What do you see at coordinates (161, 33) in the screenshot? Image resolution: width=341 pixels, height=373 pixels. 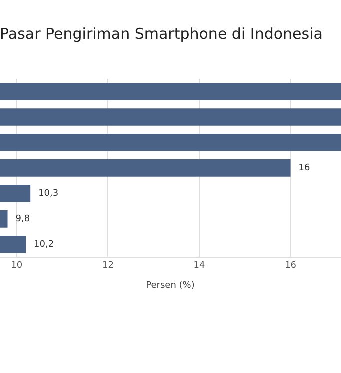 I see `chart-title: Pasar Pengiriman Smartphone di Indonesia` at bounding box center [161, 33].